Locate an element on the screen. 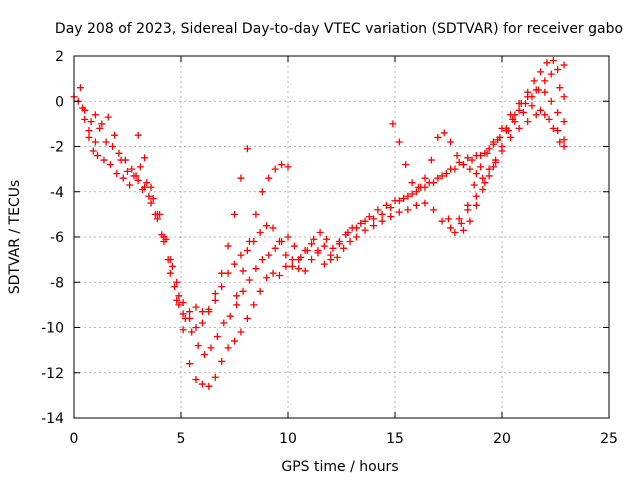 Image resolution: width=640 pixels, height=480 pixels. y-axis-label: SDTVAR / TECUs is located at coordinates (15, 237).